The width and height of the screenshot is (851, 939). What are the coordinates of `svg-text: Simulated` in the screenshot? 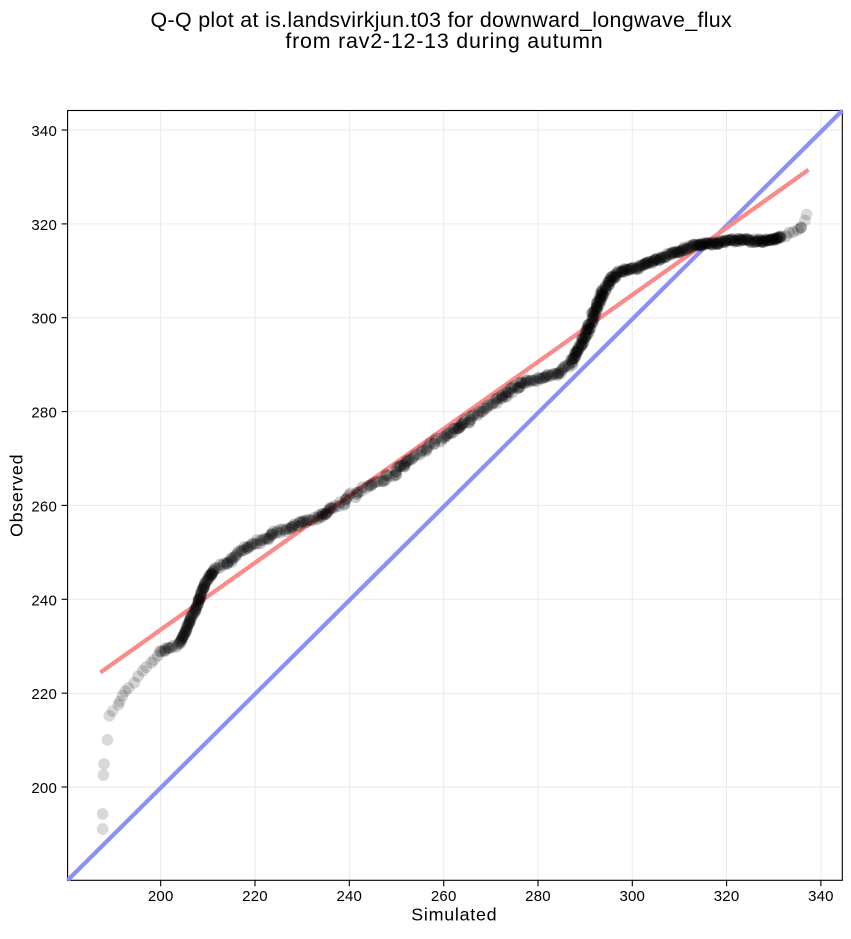 It's located at (454, 915).